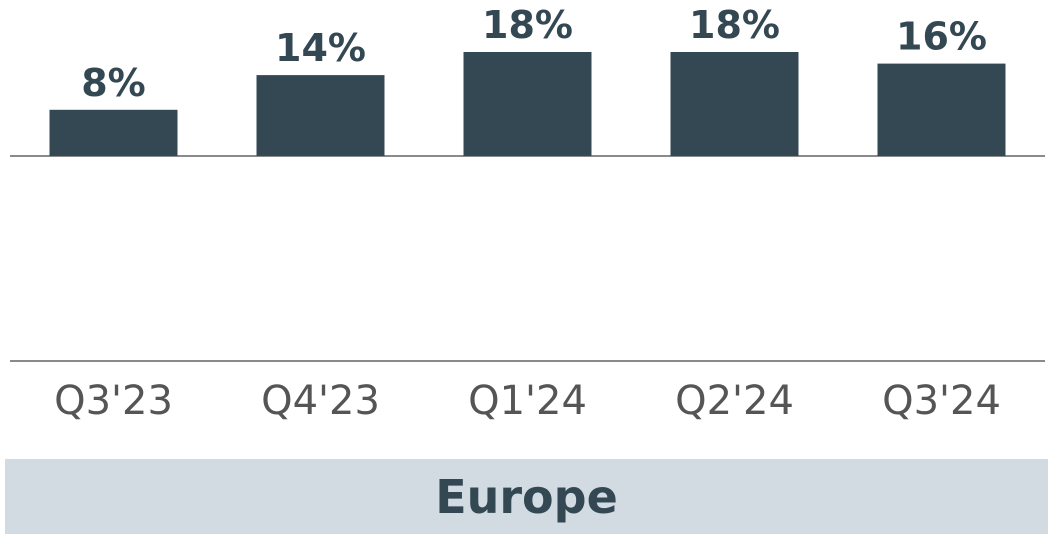 This screenshot has height=535, width=1049. I want to click on value-label-0: 8%, so click(113, 83).